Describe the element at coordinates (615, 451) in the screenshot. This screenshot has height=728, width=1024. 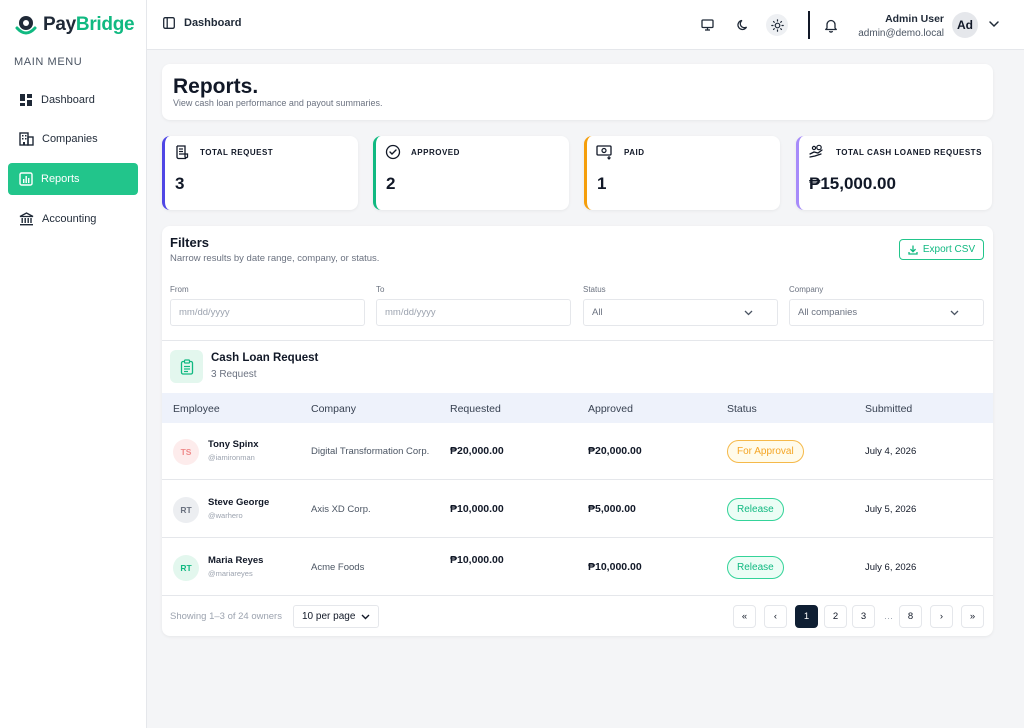
I see `approved-cell: ₱20,000.00` at that location.